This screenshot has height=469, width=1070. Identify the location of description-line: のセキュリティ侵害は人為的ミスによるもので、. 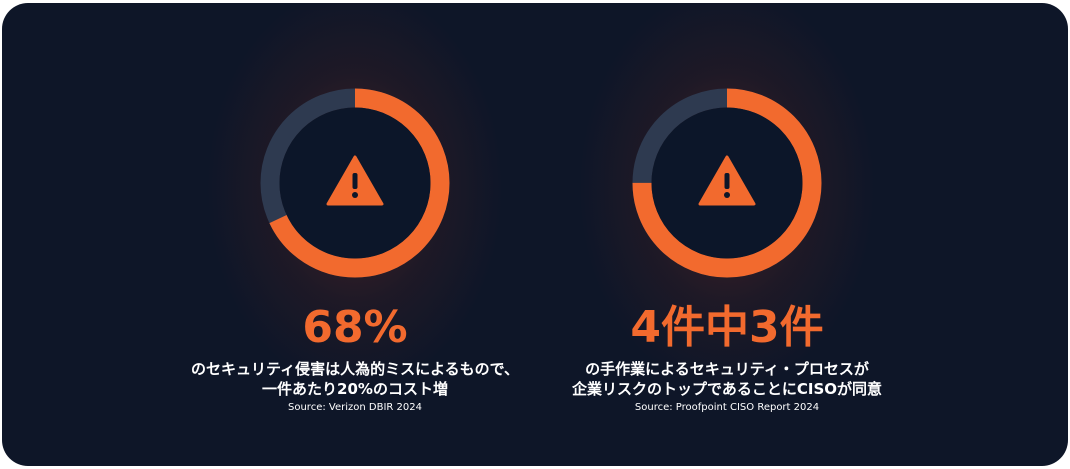
(355, 369).